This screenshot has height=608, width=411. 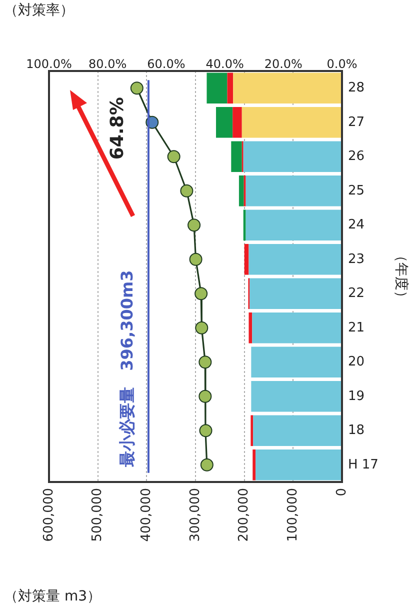 I want to click on y-tick-label: 27, so click(x=356, y=122).